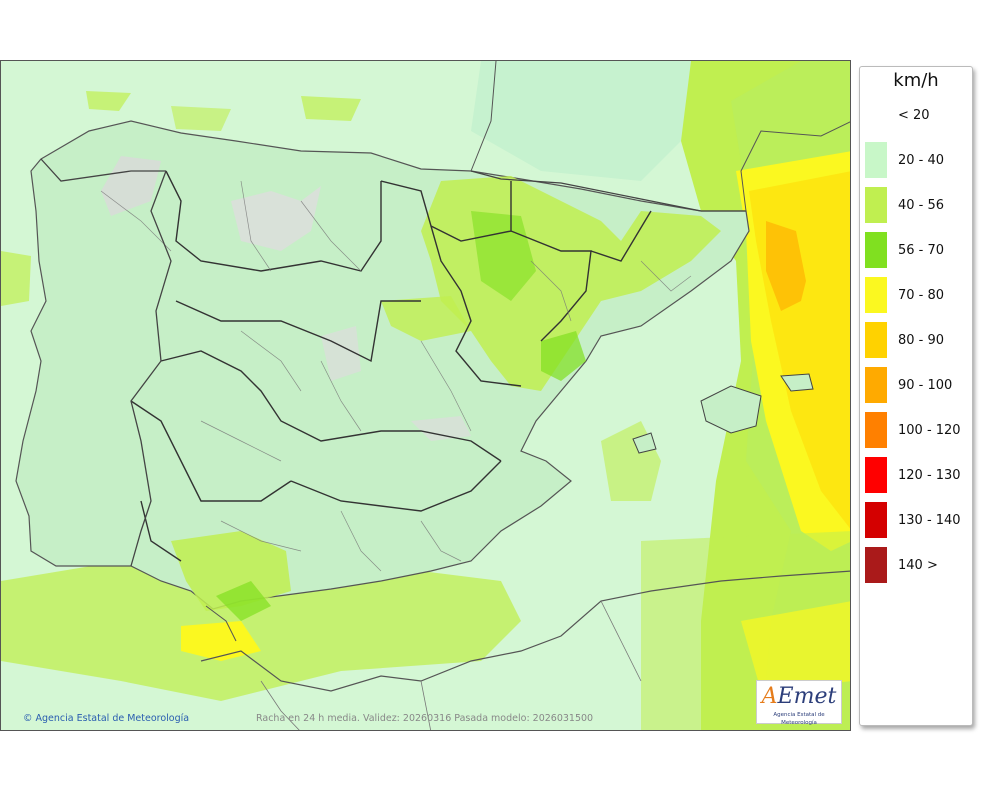  Describe the element at coordinates (799, 696) in the screenshot. I see `logo-wordmark: AEmet` at that location.